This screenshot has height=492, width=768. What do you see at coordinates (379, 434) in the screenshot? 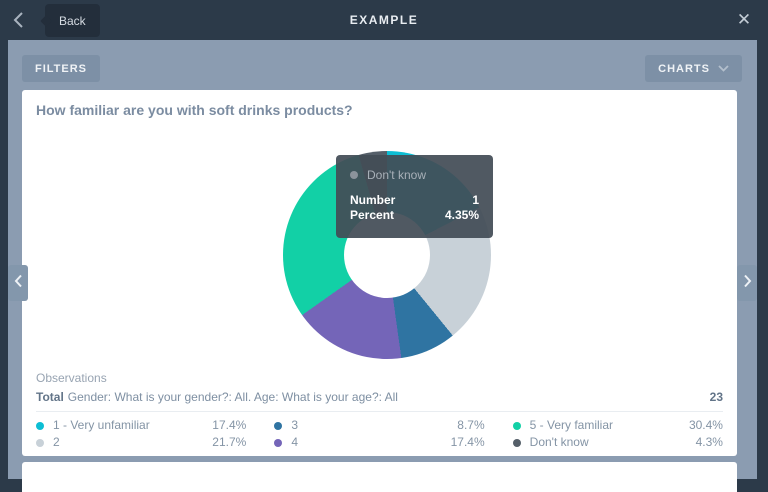
I see `chart-legend: 1 - Very unfamiliar 17.4% 2 21.7% 3 8.7%` at bounding box center [379, 434].